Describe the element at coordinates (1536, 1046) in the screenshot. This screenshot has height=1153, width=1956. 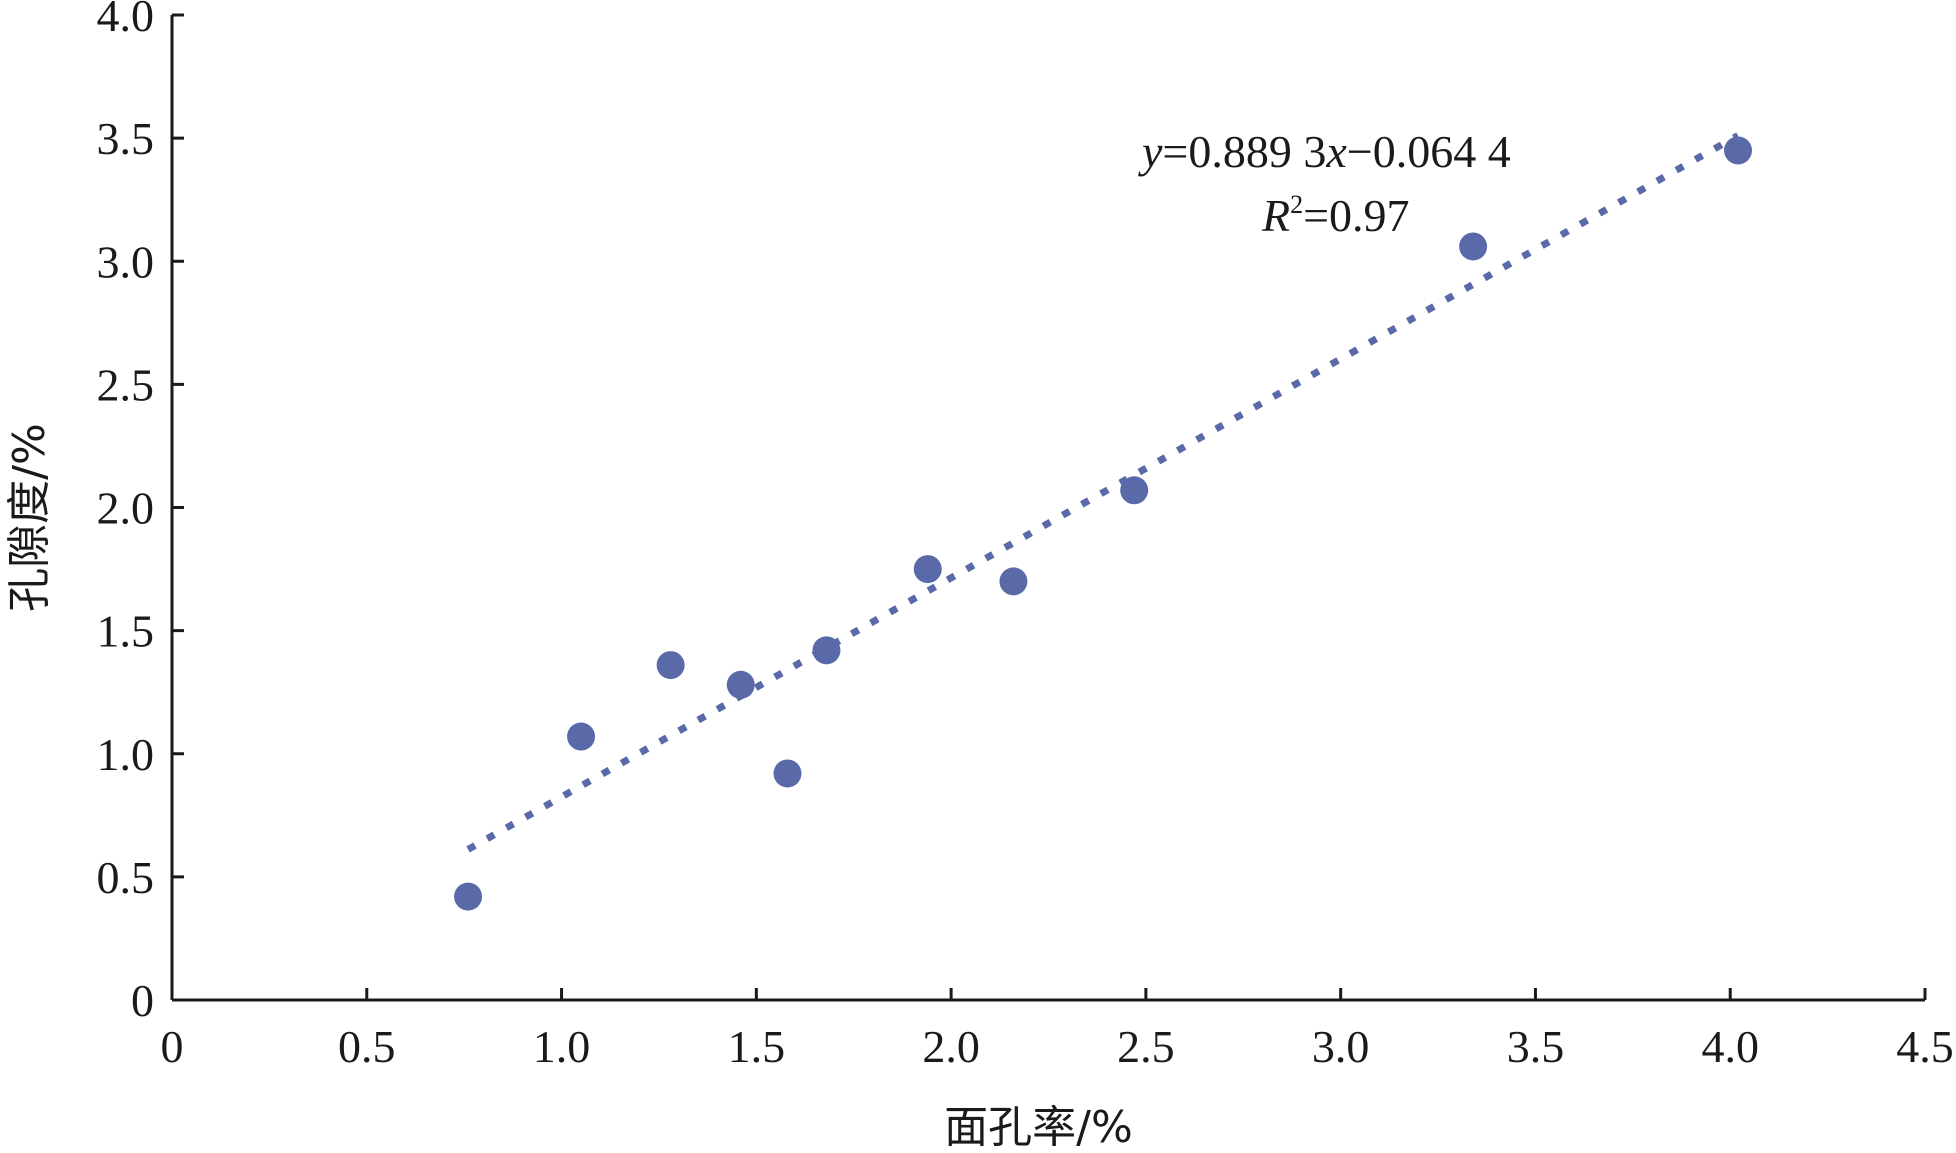
I see `x-tick-label: 3.5` at that location.